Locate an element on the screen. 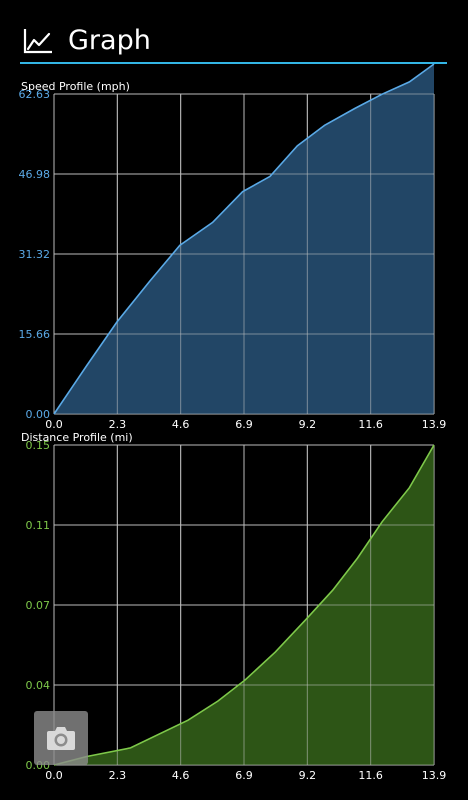  speed-y-tick-label: 15.66 is located at coordinates (35, 334).